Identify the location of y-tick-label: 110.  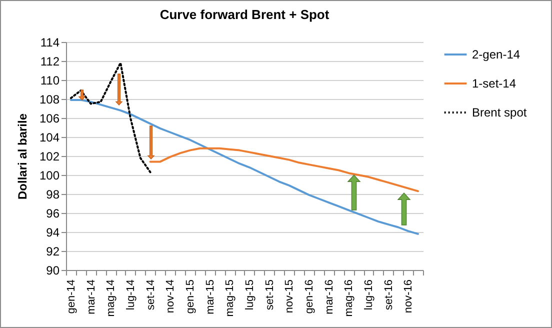
(50, 81).